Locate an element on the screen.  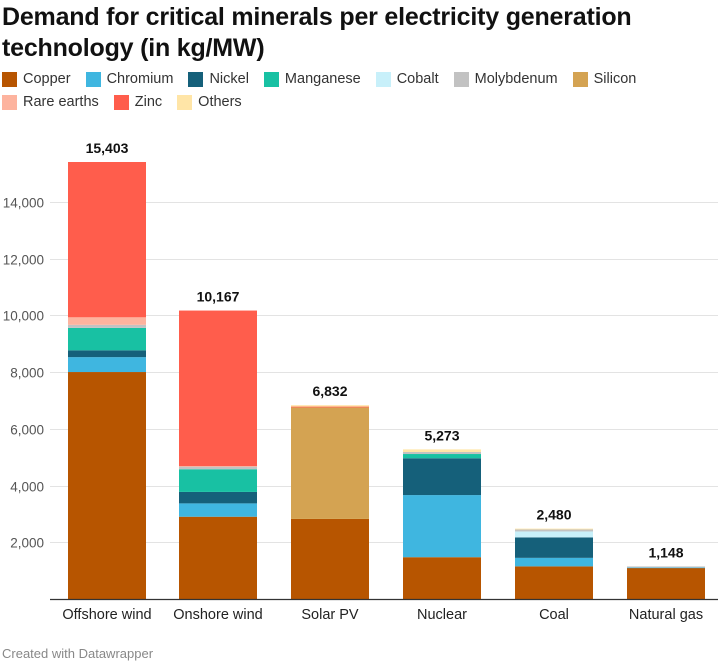
bar-segment-natural-gas-copper is located at coordinates (666, 583).